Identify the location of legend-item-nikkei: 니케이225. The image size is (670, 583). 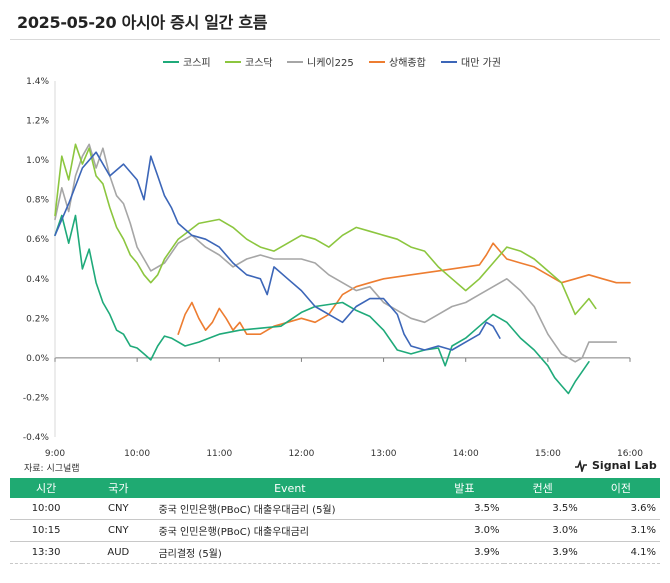
(320, 63).